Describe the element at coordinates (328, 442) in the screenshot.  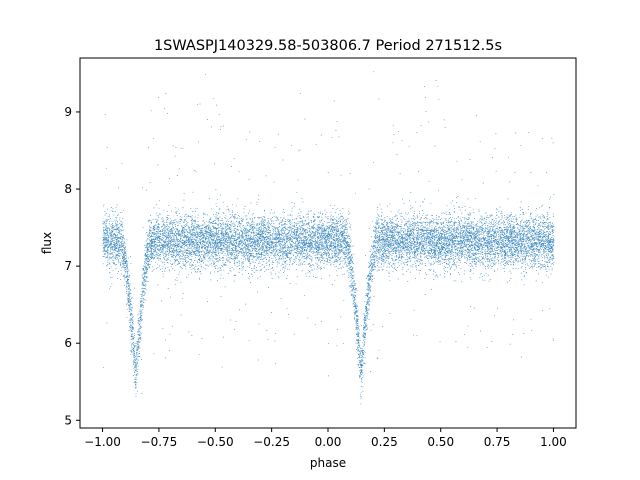
I see `x-tick-label: 0.00` at that location.